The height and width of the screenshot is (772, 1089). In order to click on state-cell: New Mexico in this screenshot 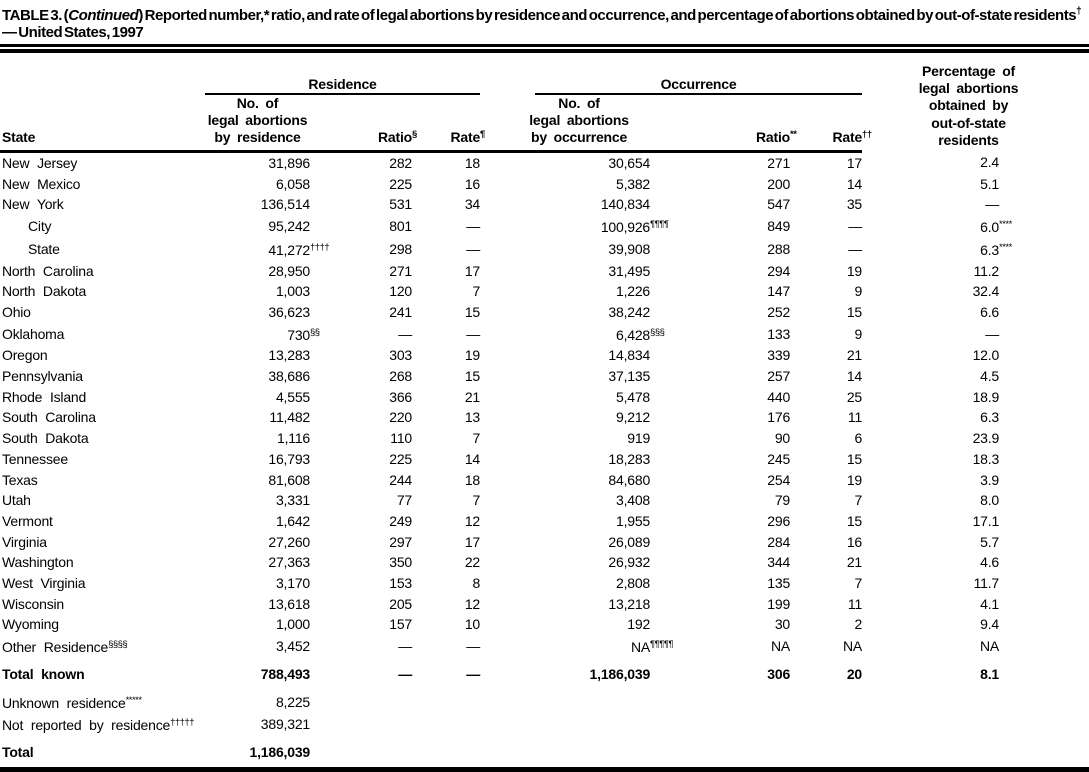, I will do `click(41, 183)`.